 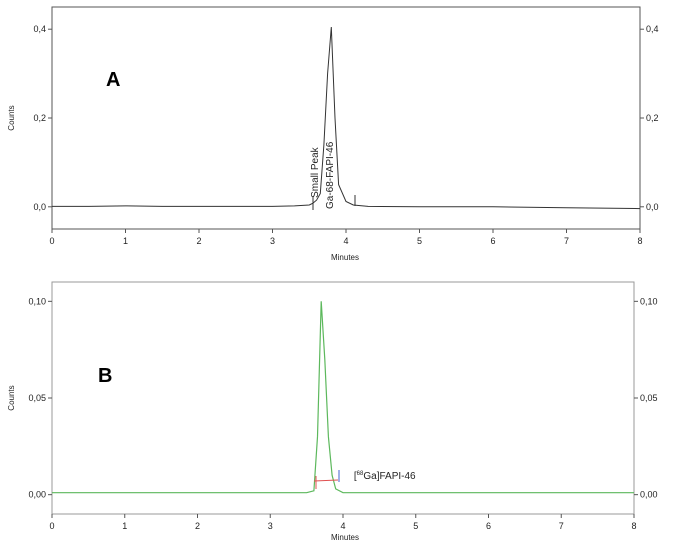 I want to click on panel-b-x-tick-label: 5, so click(x=415, y=526).